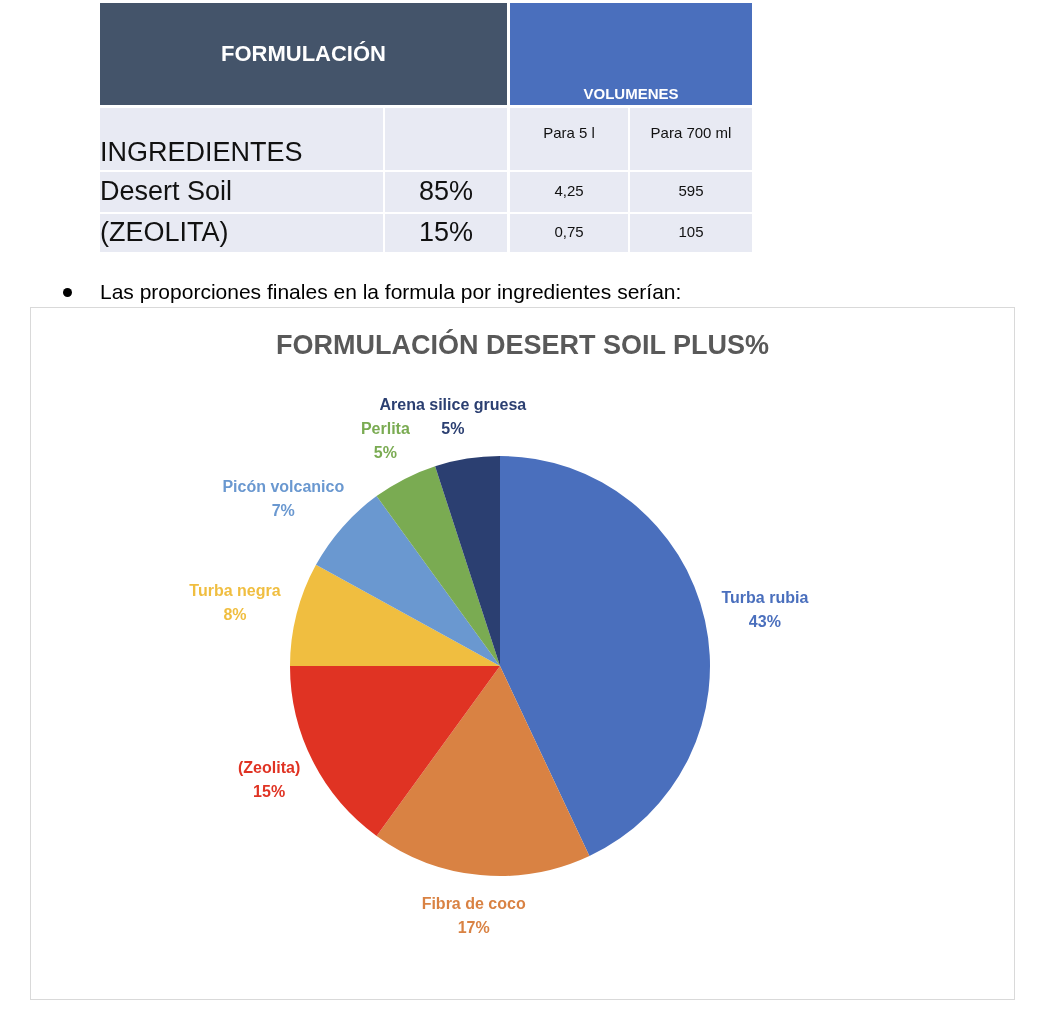  I want to click on data-label: 15%, so click(269, 791).